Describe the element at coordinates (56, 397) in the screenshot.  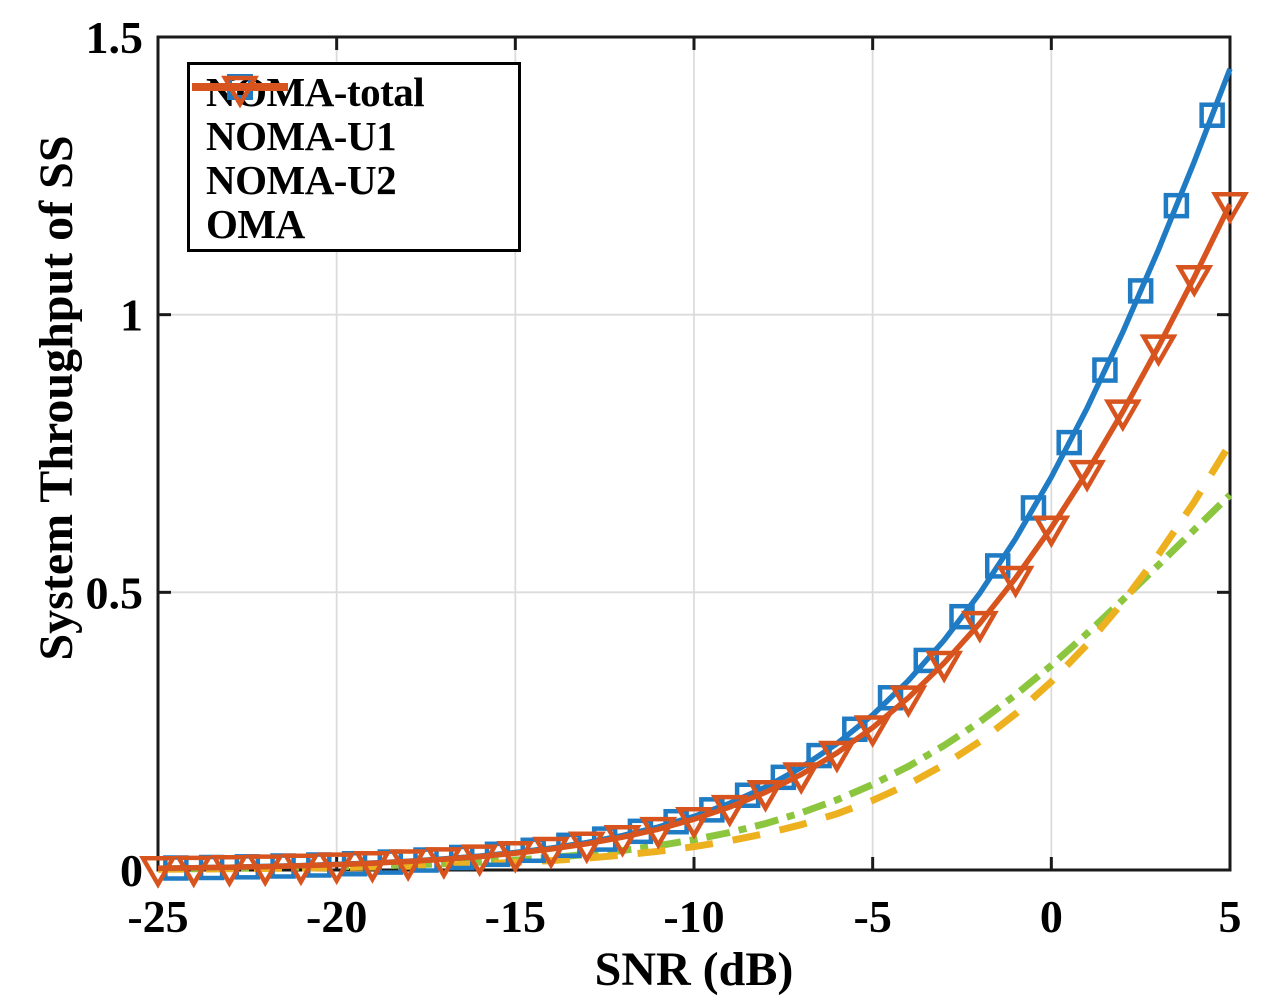
I see `y-axis-label: System Throughput of SS` at that location.